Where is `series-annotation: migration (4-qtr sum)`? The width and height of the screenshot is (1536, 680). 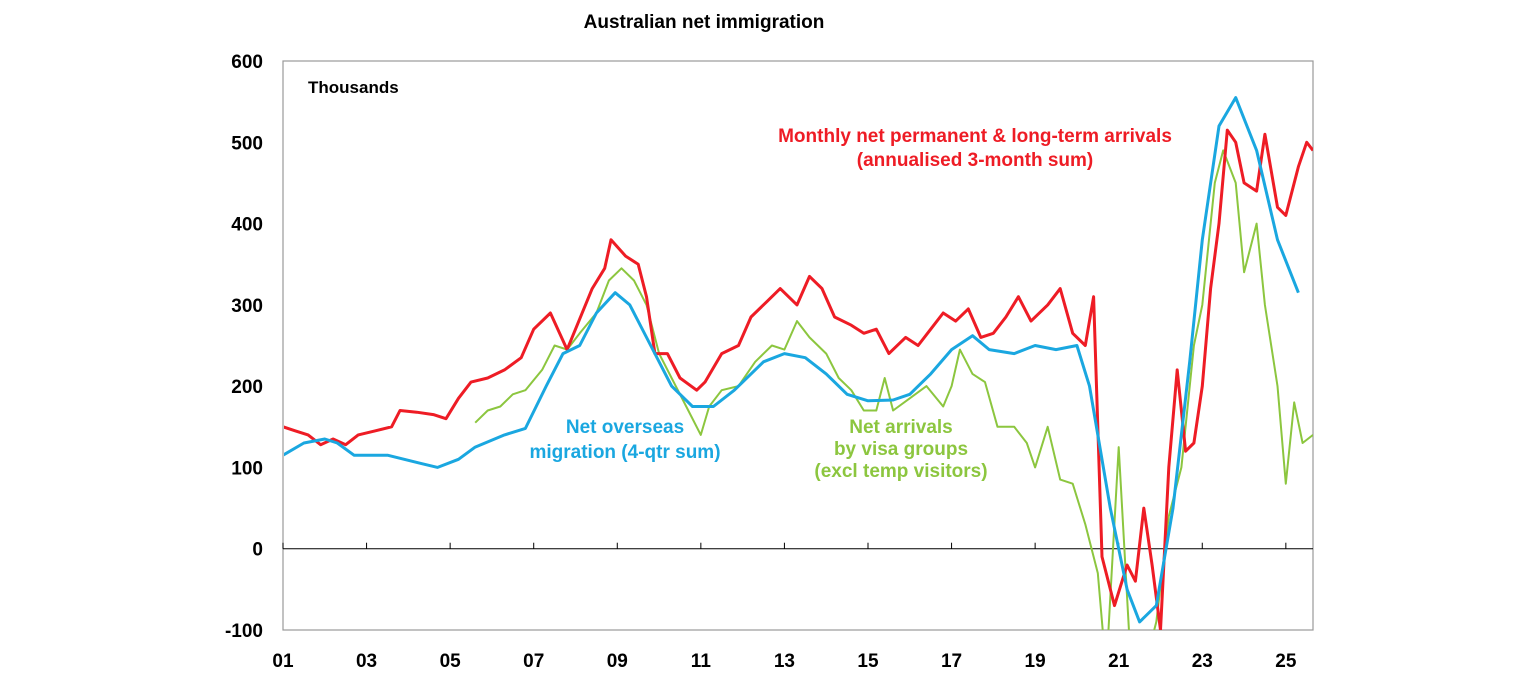 series-annotation: migration (4-qtr sum) is located at coordinates (624, 452).